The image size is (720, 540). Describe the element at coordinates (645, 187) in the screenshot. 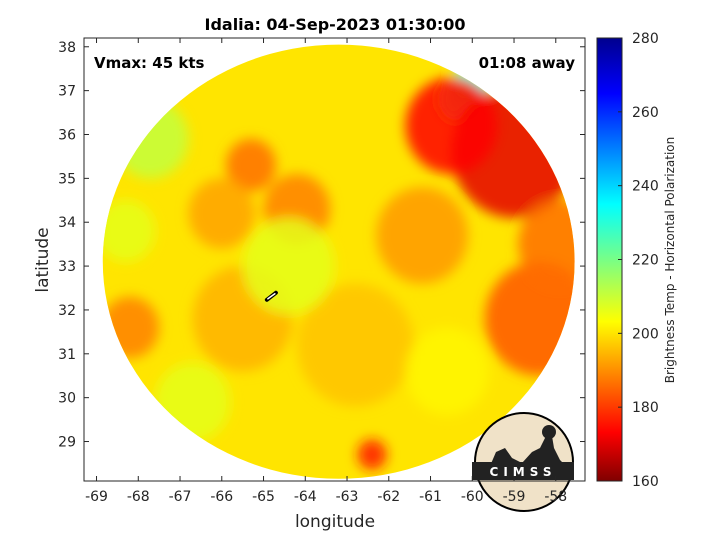

I see `colorbar-tick-label: 240` at that location.